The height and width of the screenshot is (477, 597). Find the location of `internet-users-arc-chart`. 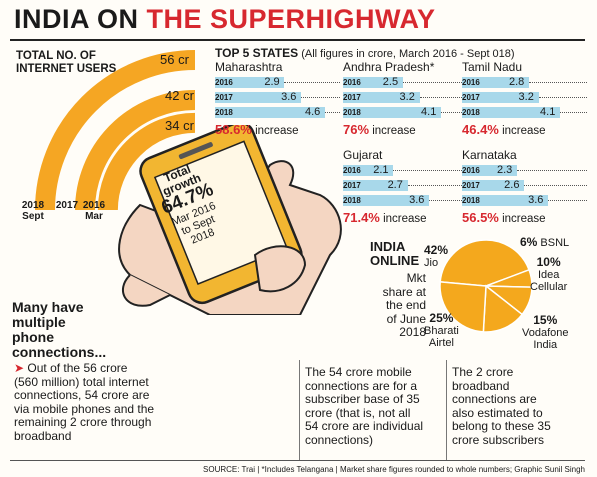

internet-users-arc-chart is located at coordinates (115, 130).